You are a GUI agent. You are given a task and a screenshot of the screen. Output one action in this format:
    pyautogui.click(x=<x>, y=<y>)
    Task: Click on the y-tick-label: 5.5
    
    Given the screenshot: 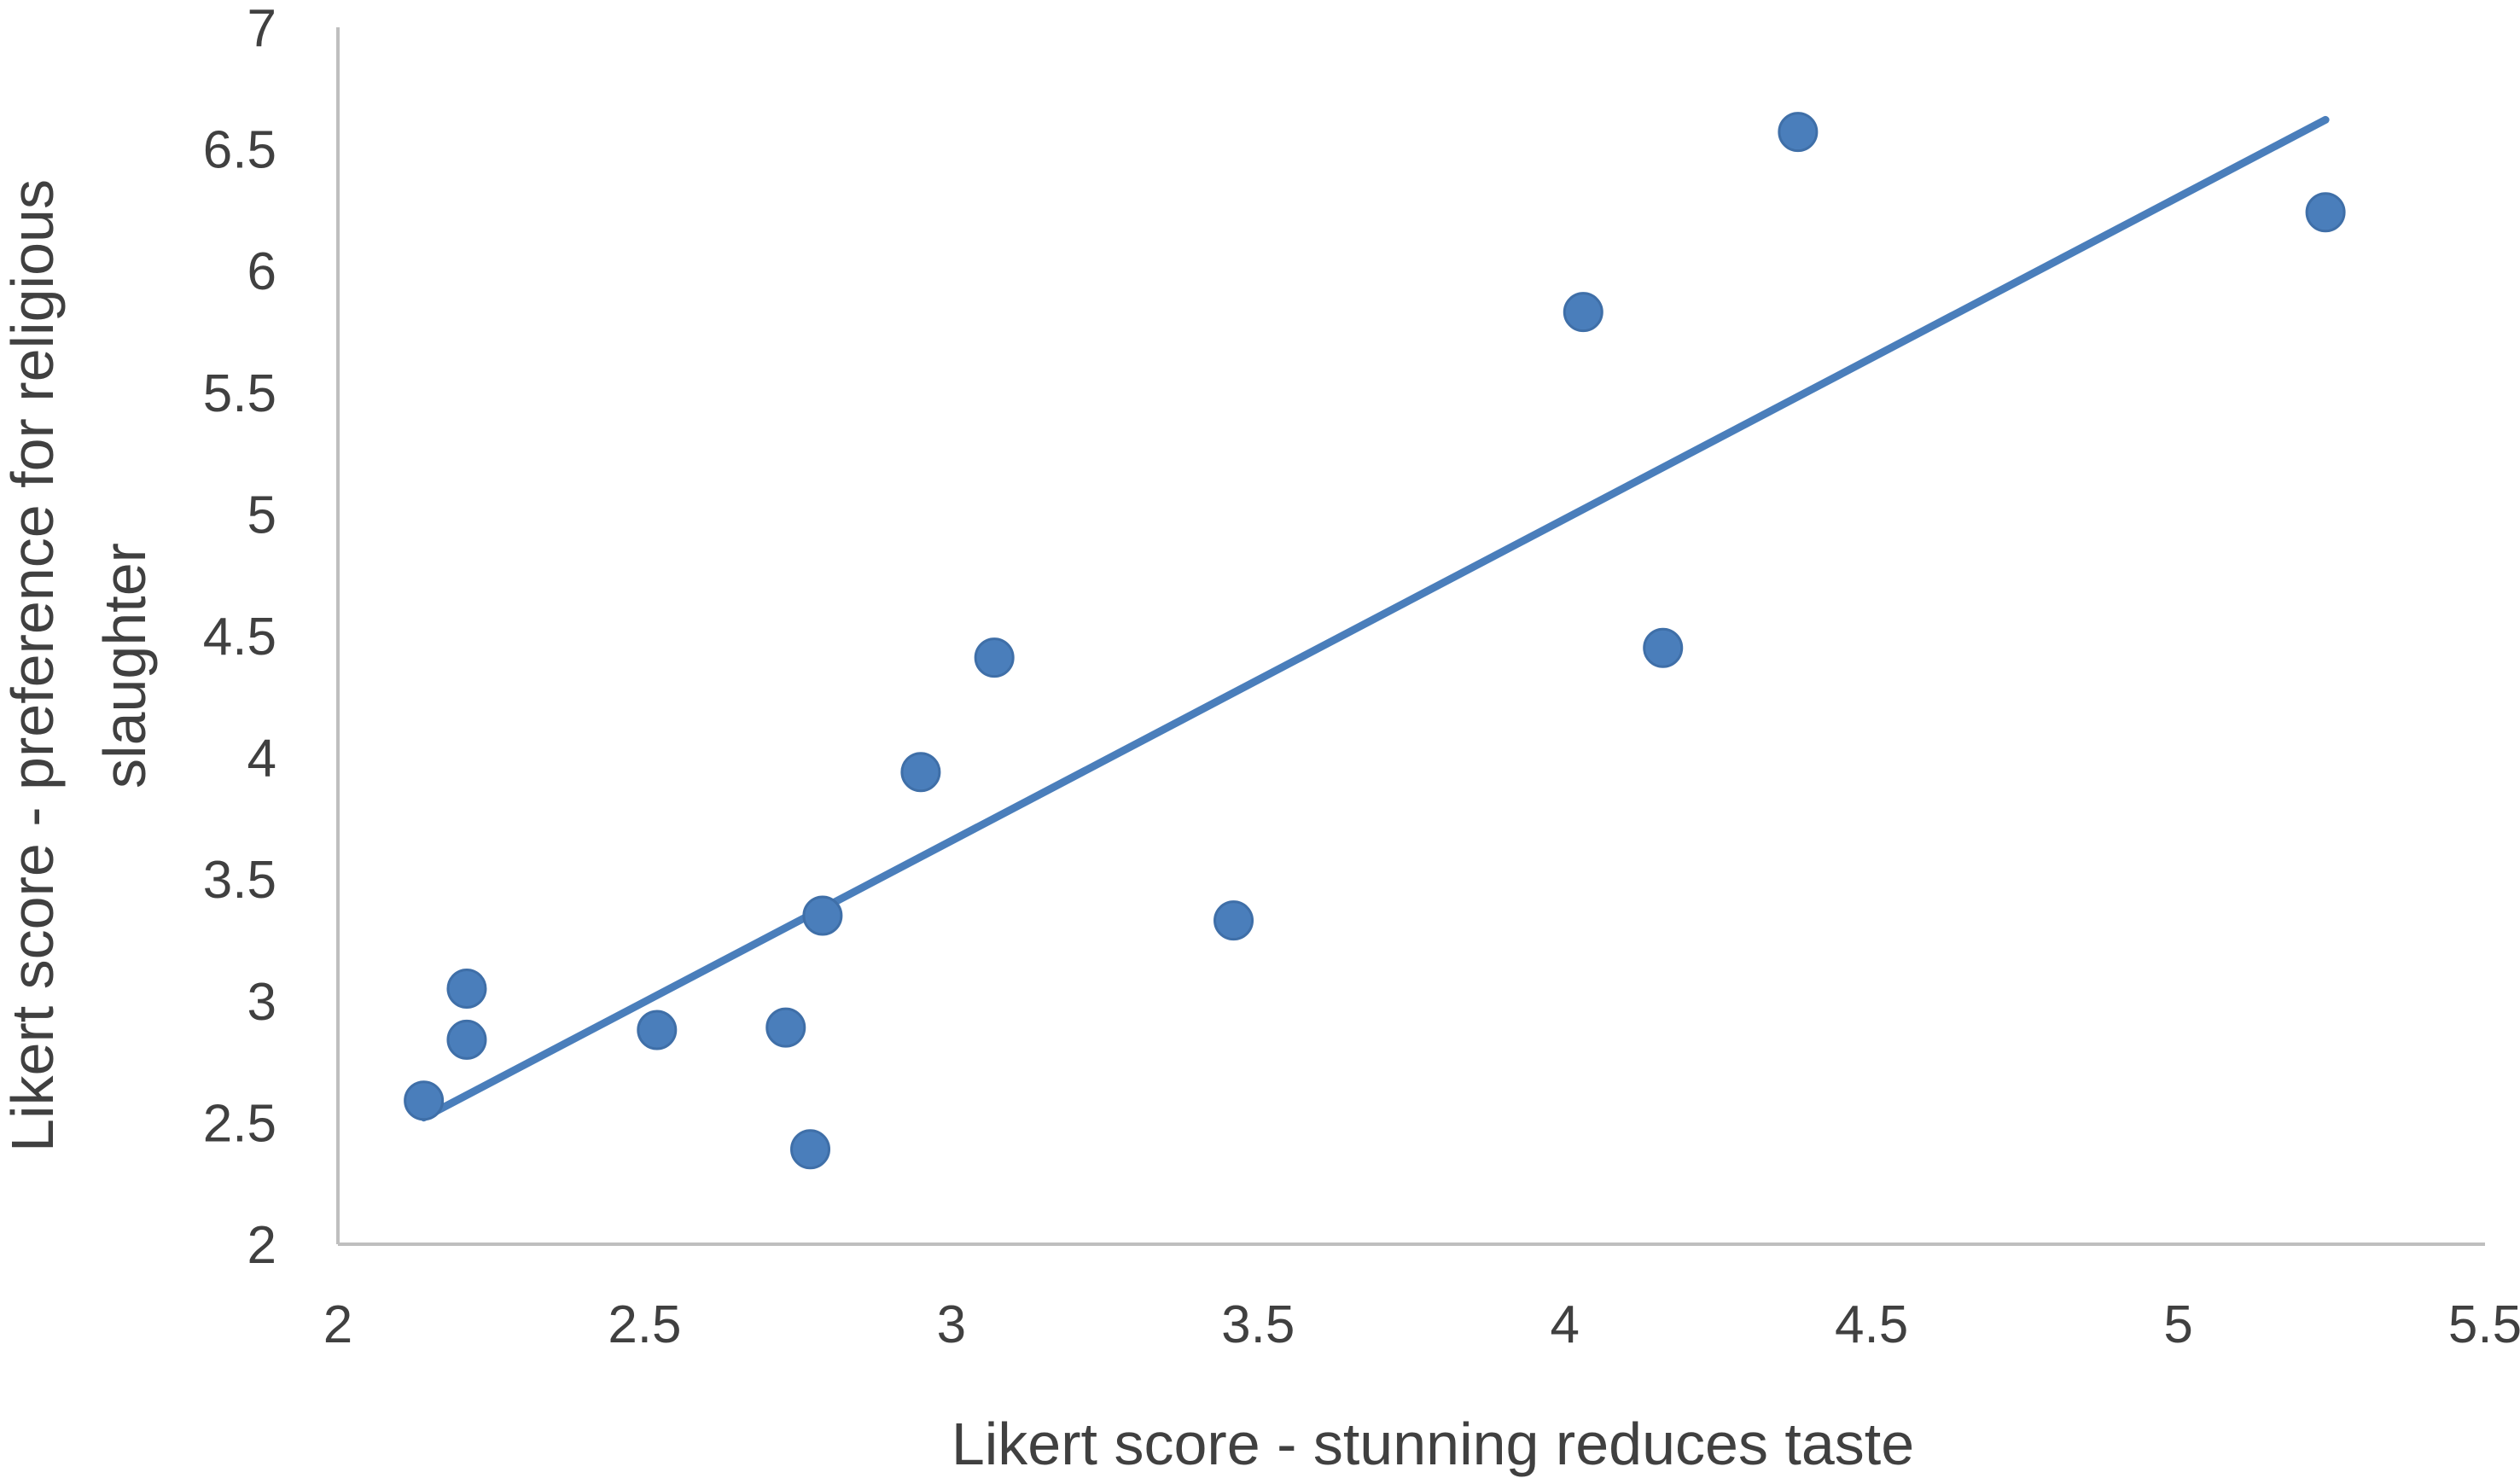 What is the action you would take?
    pyautogui.click(x=239, y=394)
    